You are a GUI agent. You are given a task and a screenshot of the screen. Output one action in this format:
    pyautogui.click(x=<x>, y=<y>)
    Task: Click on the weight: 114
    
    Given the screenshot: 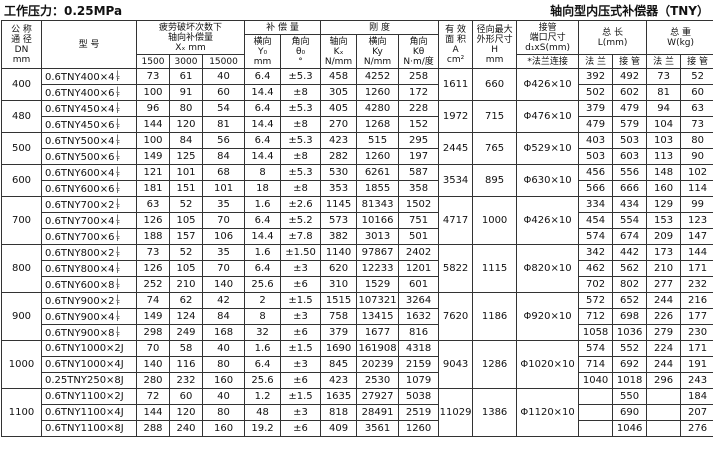 What is the action you would take?
    pyautogui.click(x=696, y=188)
    